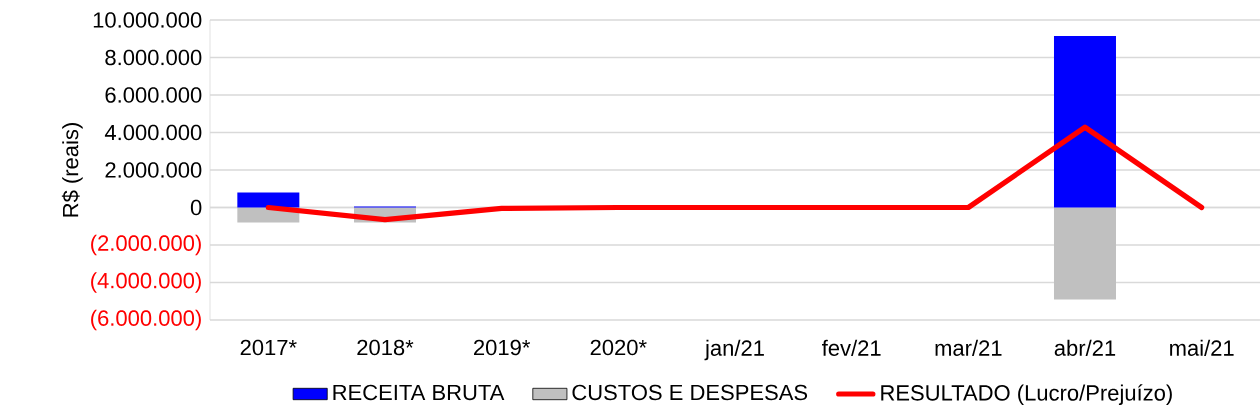 The height and width of the screenshot is (409, 1260). What do you see at coordinates (72, 170) in the screenshot?
I see `y-axis-title: R$ (reais)` at bounding box center [72, 170].